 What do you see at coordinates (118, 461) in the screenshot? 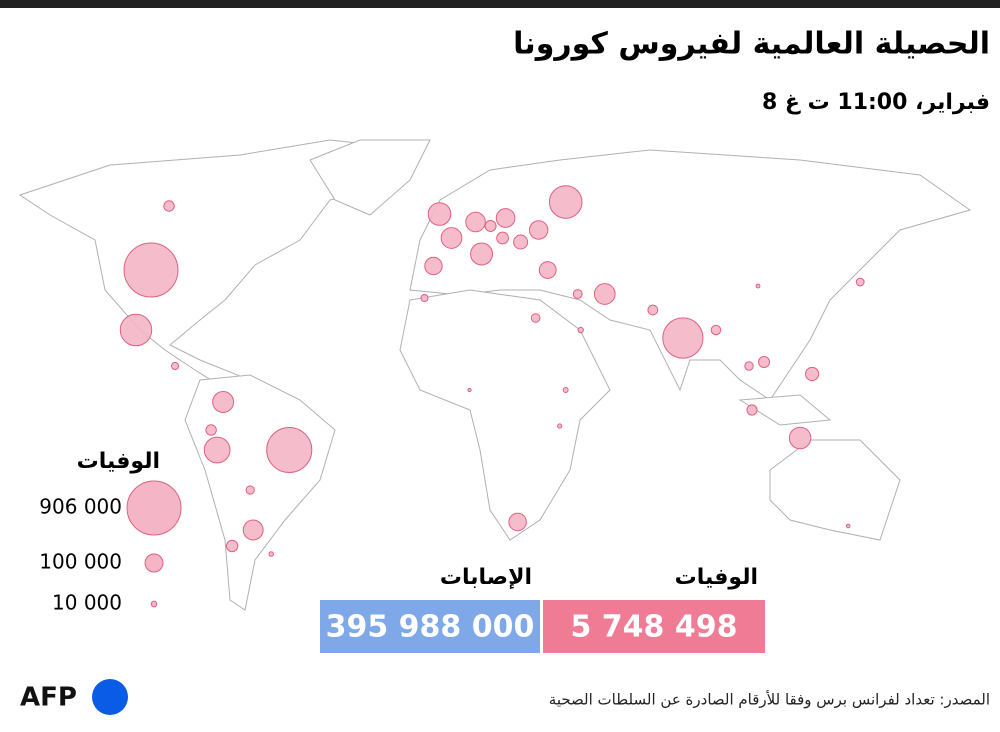
I see `legend-title: الوفيات` at bounding box center [118, 461].